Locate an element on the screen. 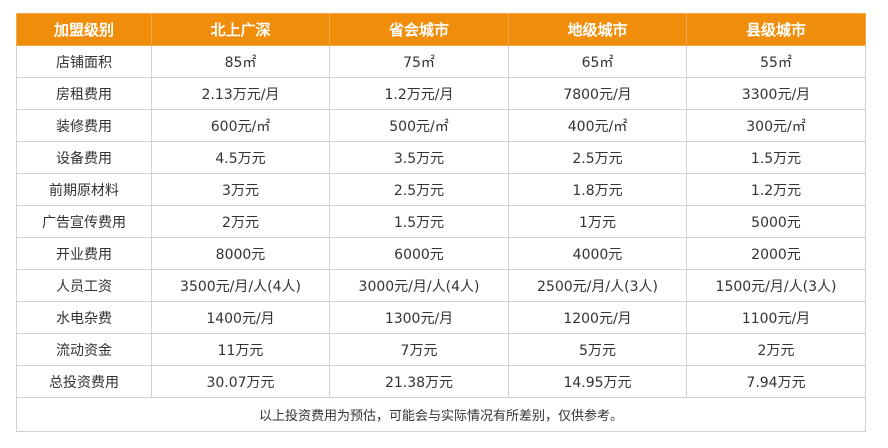  table-row: 流动资金 11万元 7万元 5万元 2万元 is located at coordinates (441, 349).